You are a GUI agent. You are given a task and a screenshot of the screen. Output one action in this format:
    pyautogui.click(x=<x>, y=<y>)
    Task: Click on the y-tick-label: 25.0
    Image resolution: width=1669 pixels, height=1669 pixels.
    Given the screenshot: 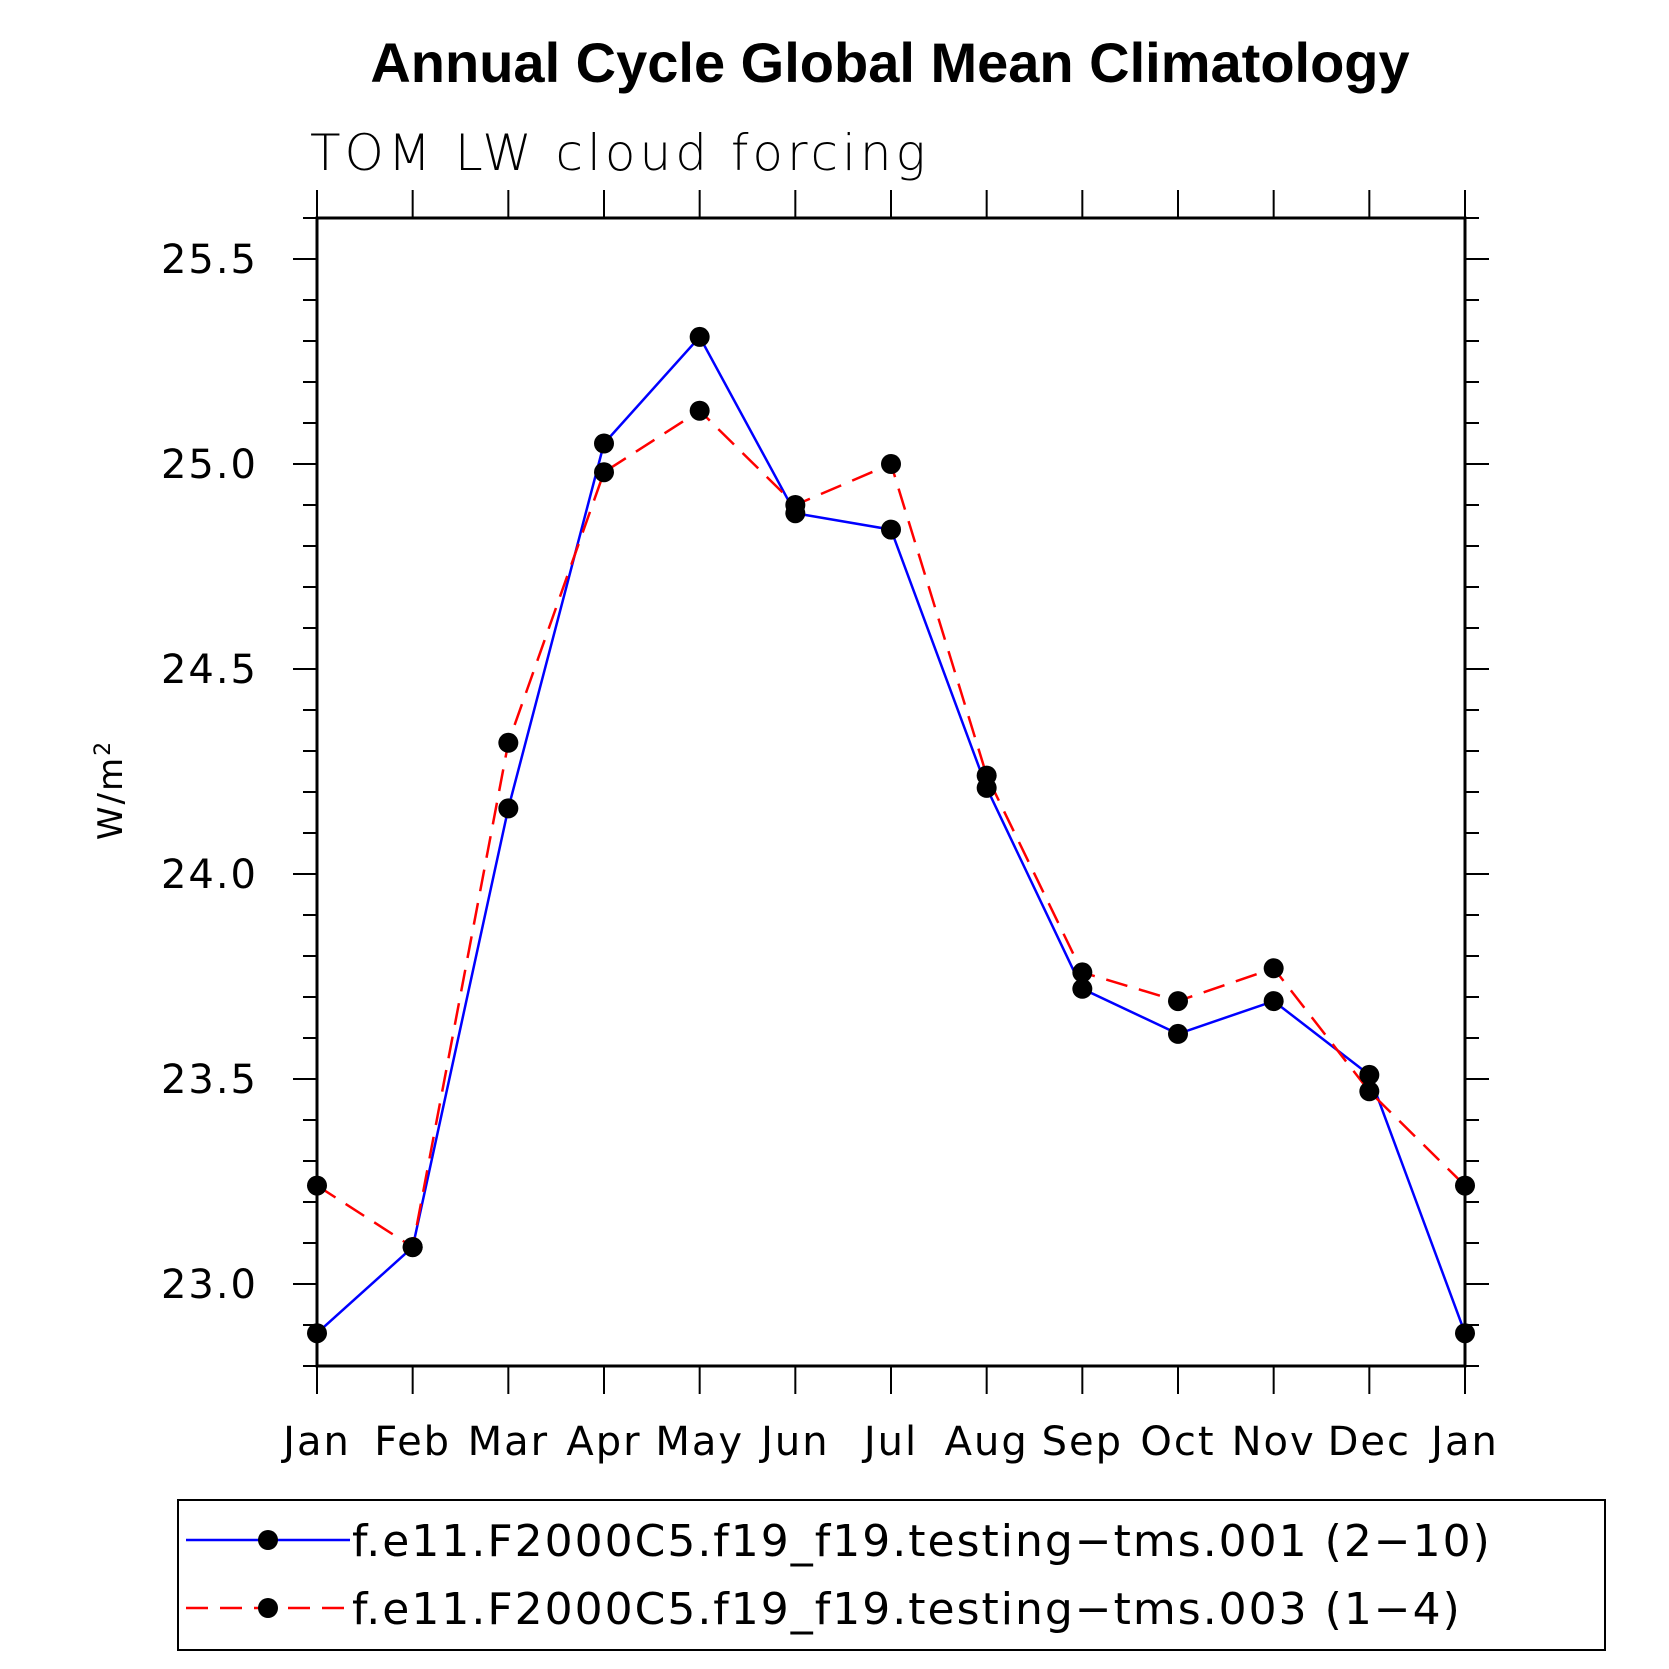 What is the action you would take?
    pyautogui.click(x=209, y=465)
    